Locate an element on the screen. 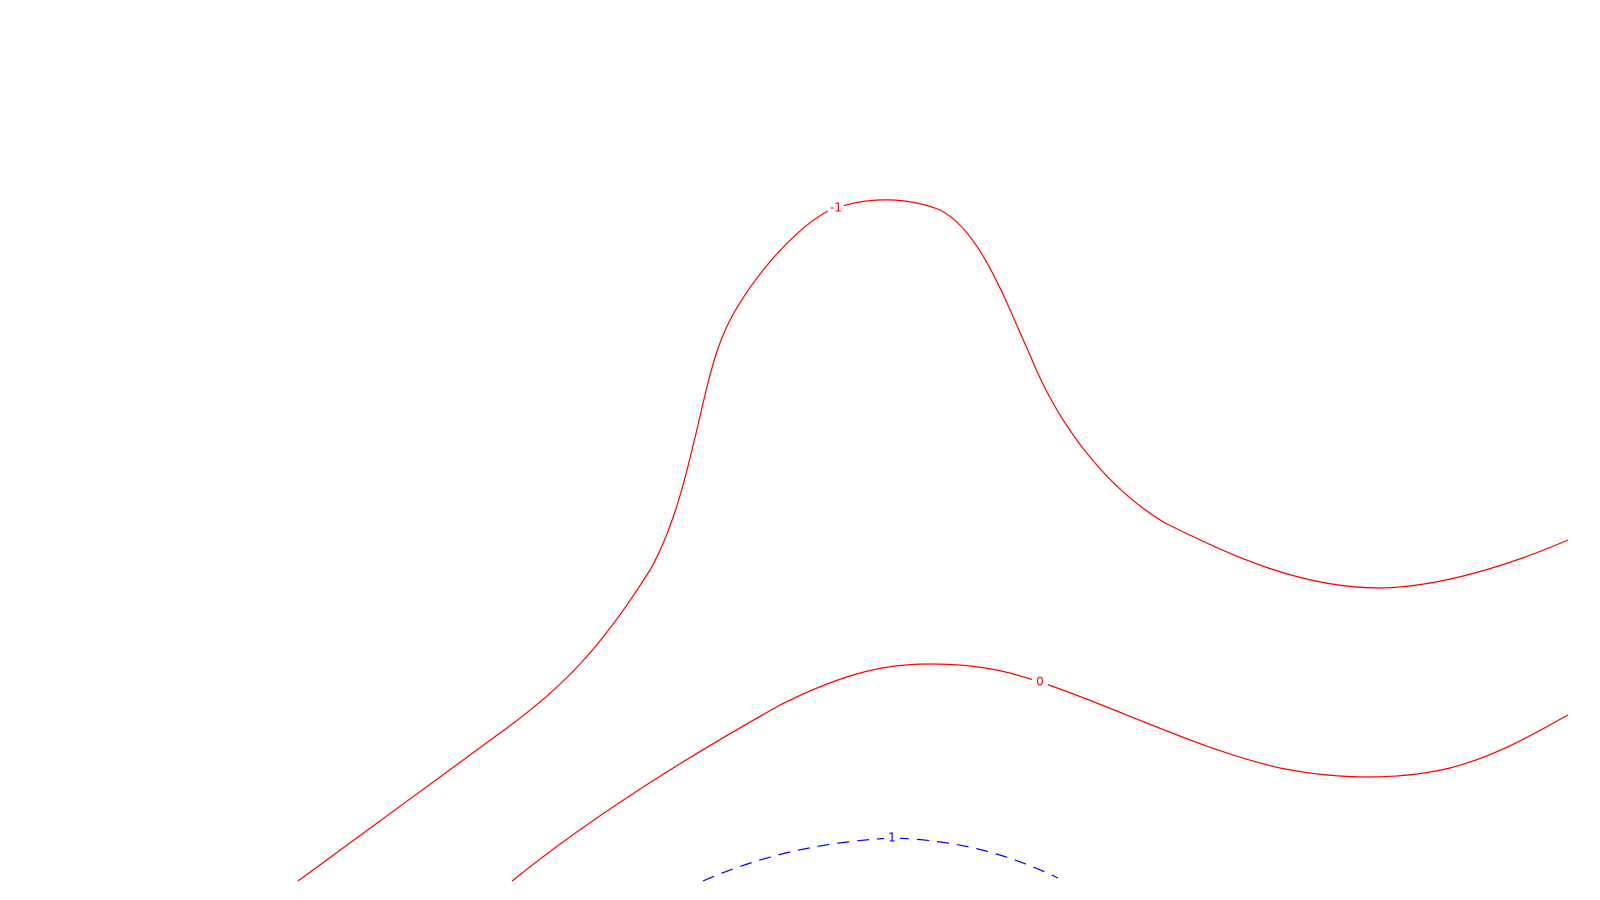 The width and height of the screenshot is (1600, 900). contour-label-level-0: 0 is located at coordinates (1040, 682).